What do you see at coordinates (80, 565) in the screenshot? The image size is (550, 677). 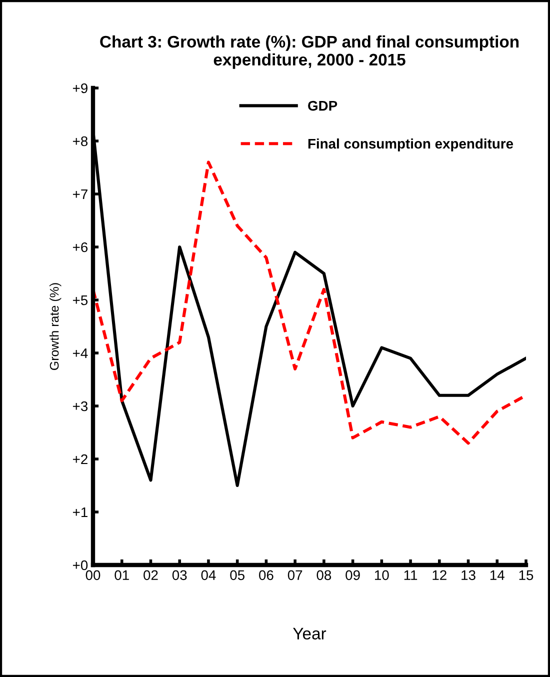 I see `y-tick-label: +0` at bounding box center [80, 565].